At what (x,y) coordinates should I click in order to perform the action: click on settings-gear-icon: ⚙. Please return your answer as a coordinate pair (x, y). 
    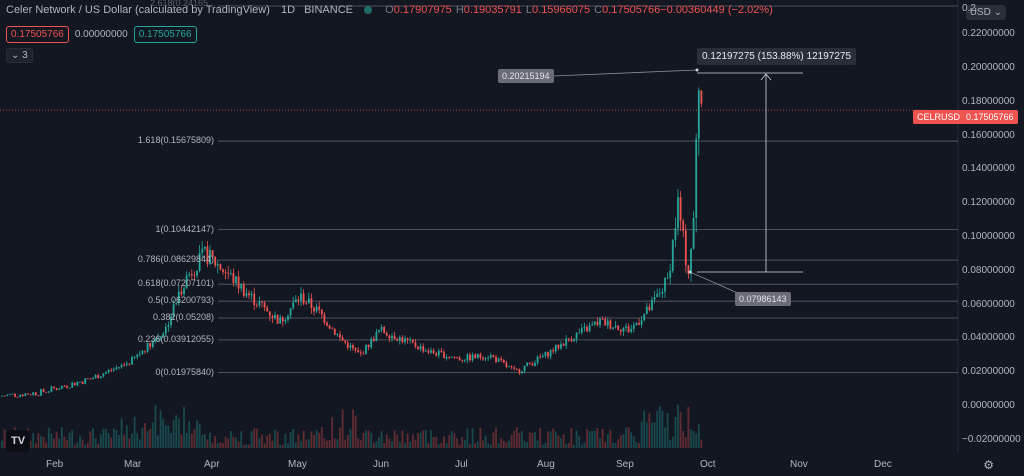
    Looking at the image, I should click on (988, 465).